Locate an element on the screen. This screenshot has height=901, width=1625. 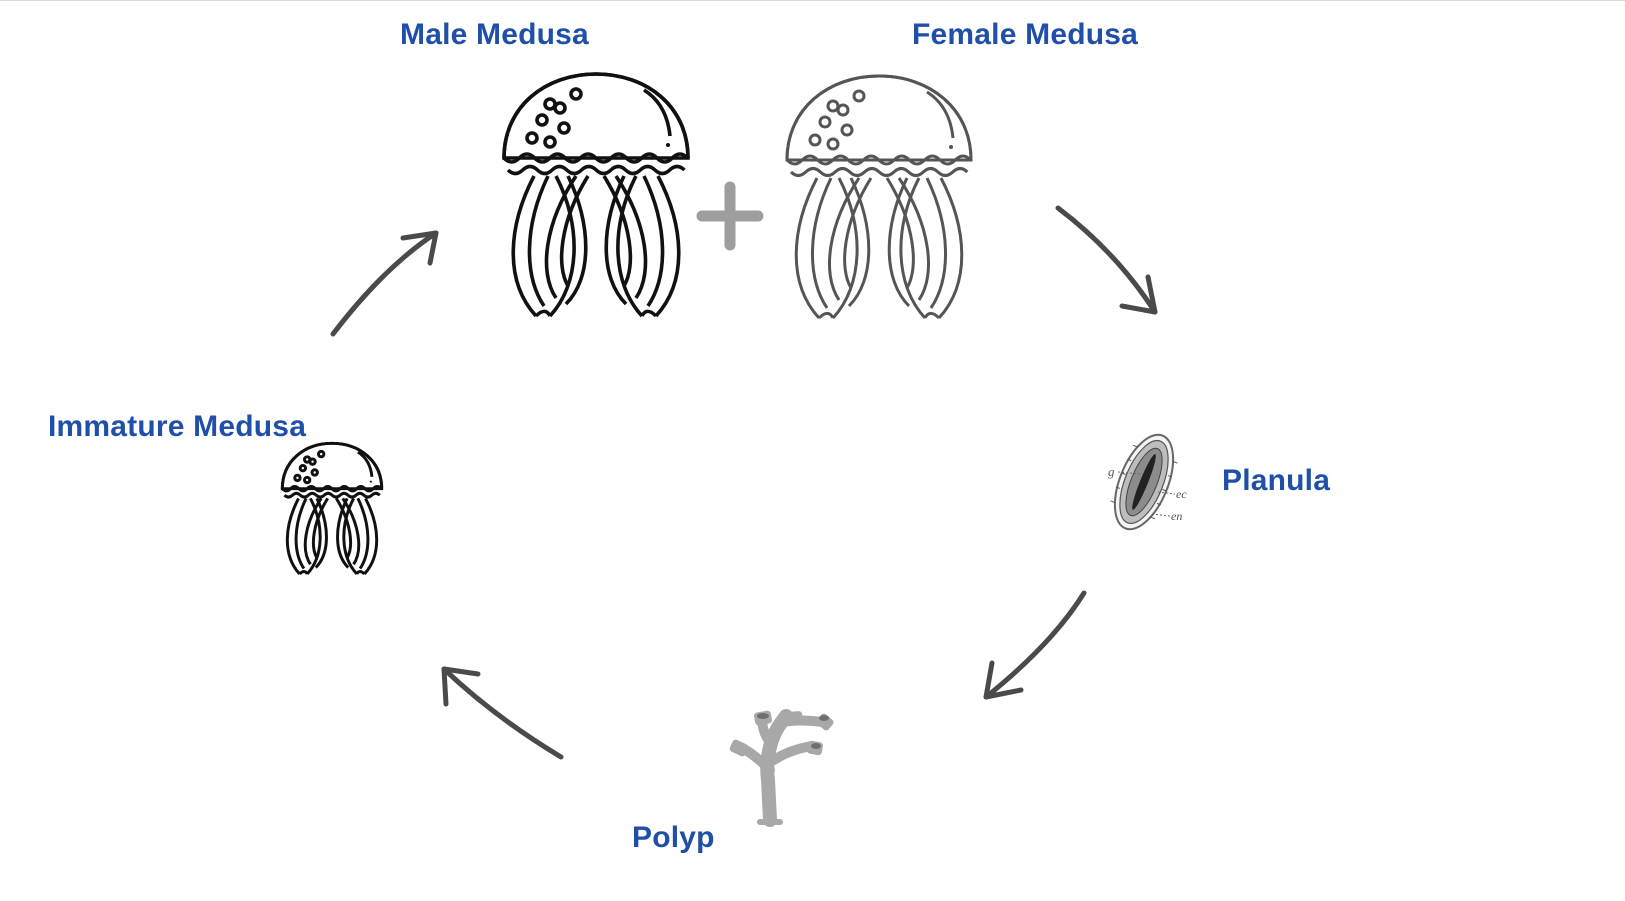
male-medusa-label: Male Medusa is located at coordinates (494, 34).